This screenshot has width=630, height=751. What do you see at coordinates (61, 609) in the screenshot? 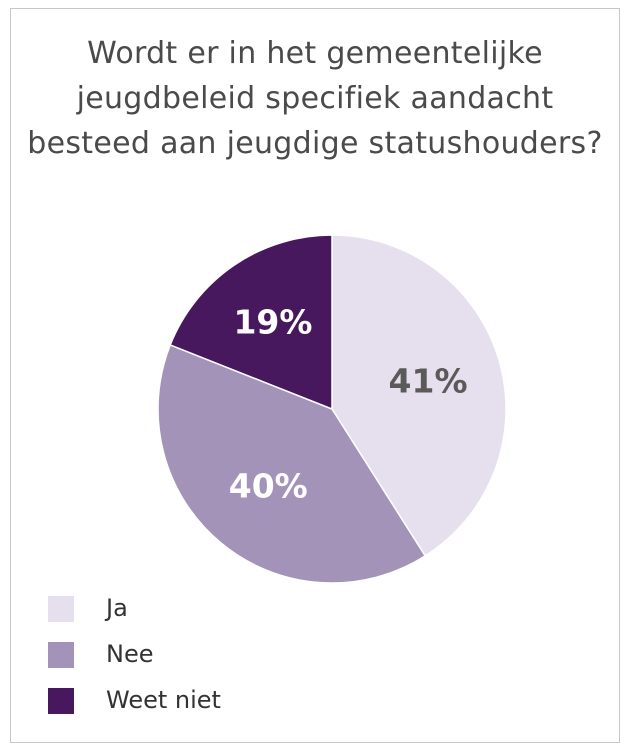
I see `legend-swatch-ja` at bounding box center [61, 609].